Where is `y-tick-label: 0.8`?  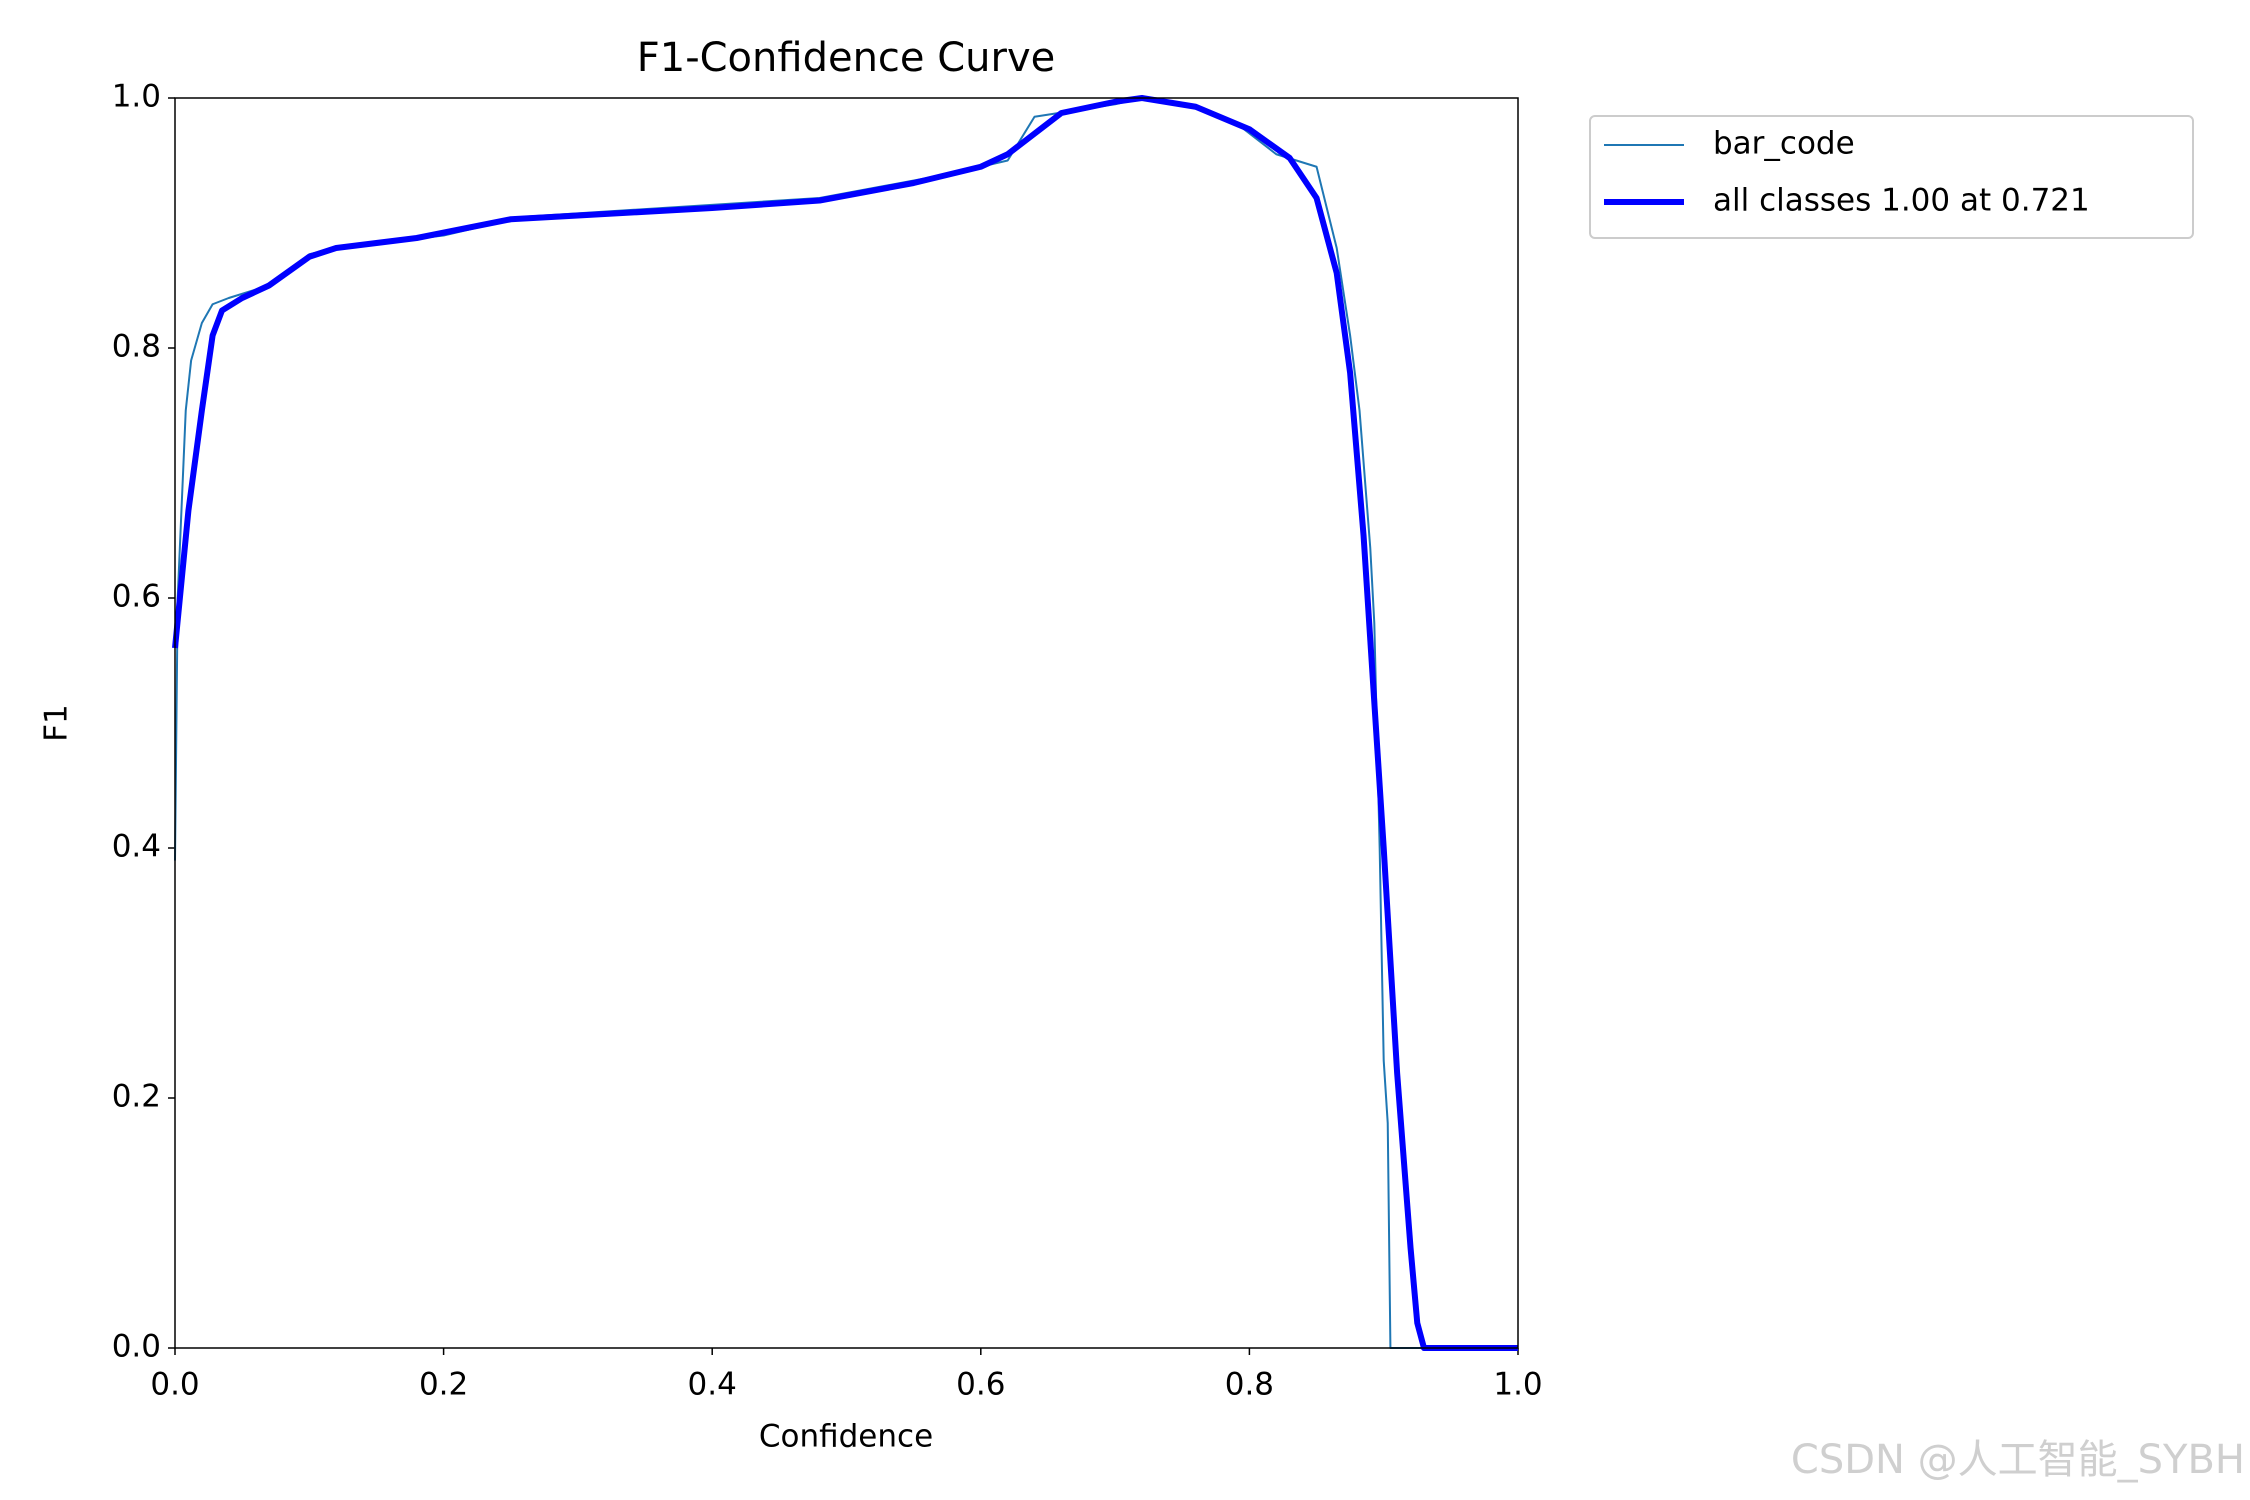
y-tick-label: 0.8 is located at coordinates (136, 347).